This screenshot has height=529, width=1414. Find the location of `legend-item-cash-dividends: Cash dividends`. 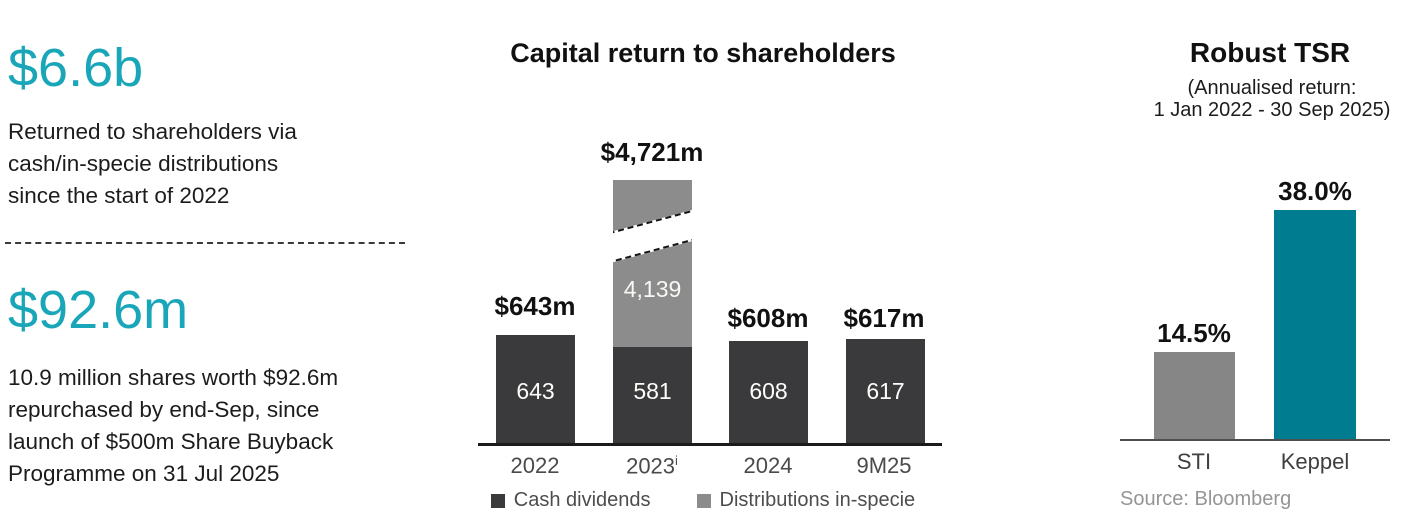

legend-item-cash-dividends: Cash dividends is located at coordinates (570, 500).